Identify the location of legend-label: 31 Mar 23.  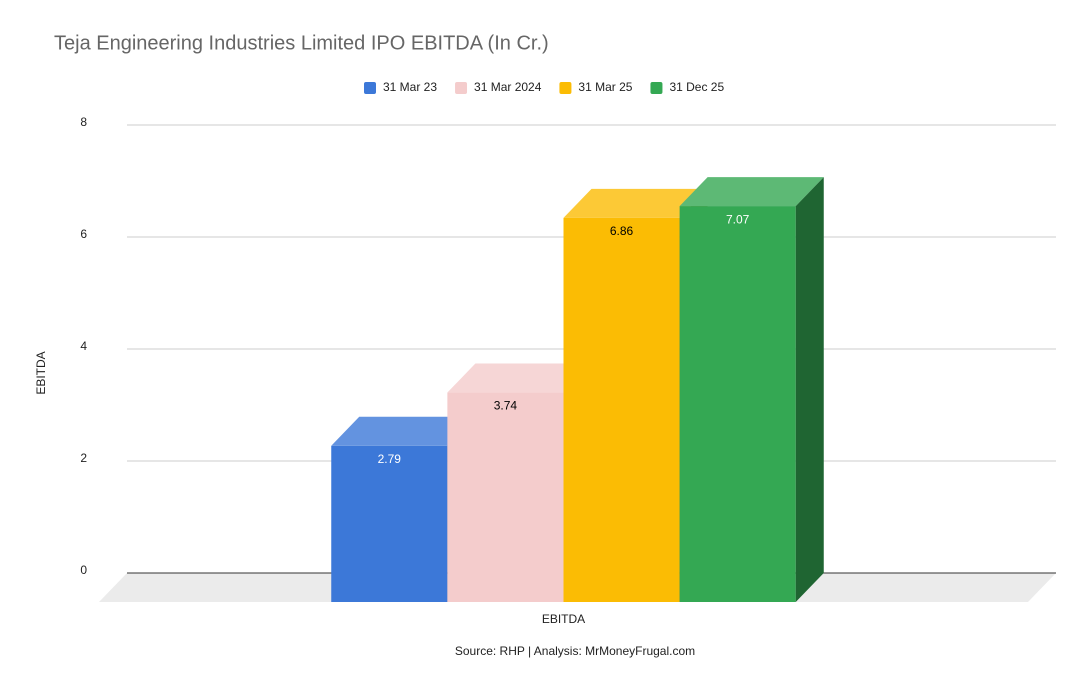
(410, 87).